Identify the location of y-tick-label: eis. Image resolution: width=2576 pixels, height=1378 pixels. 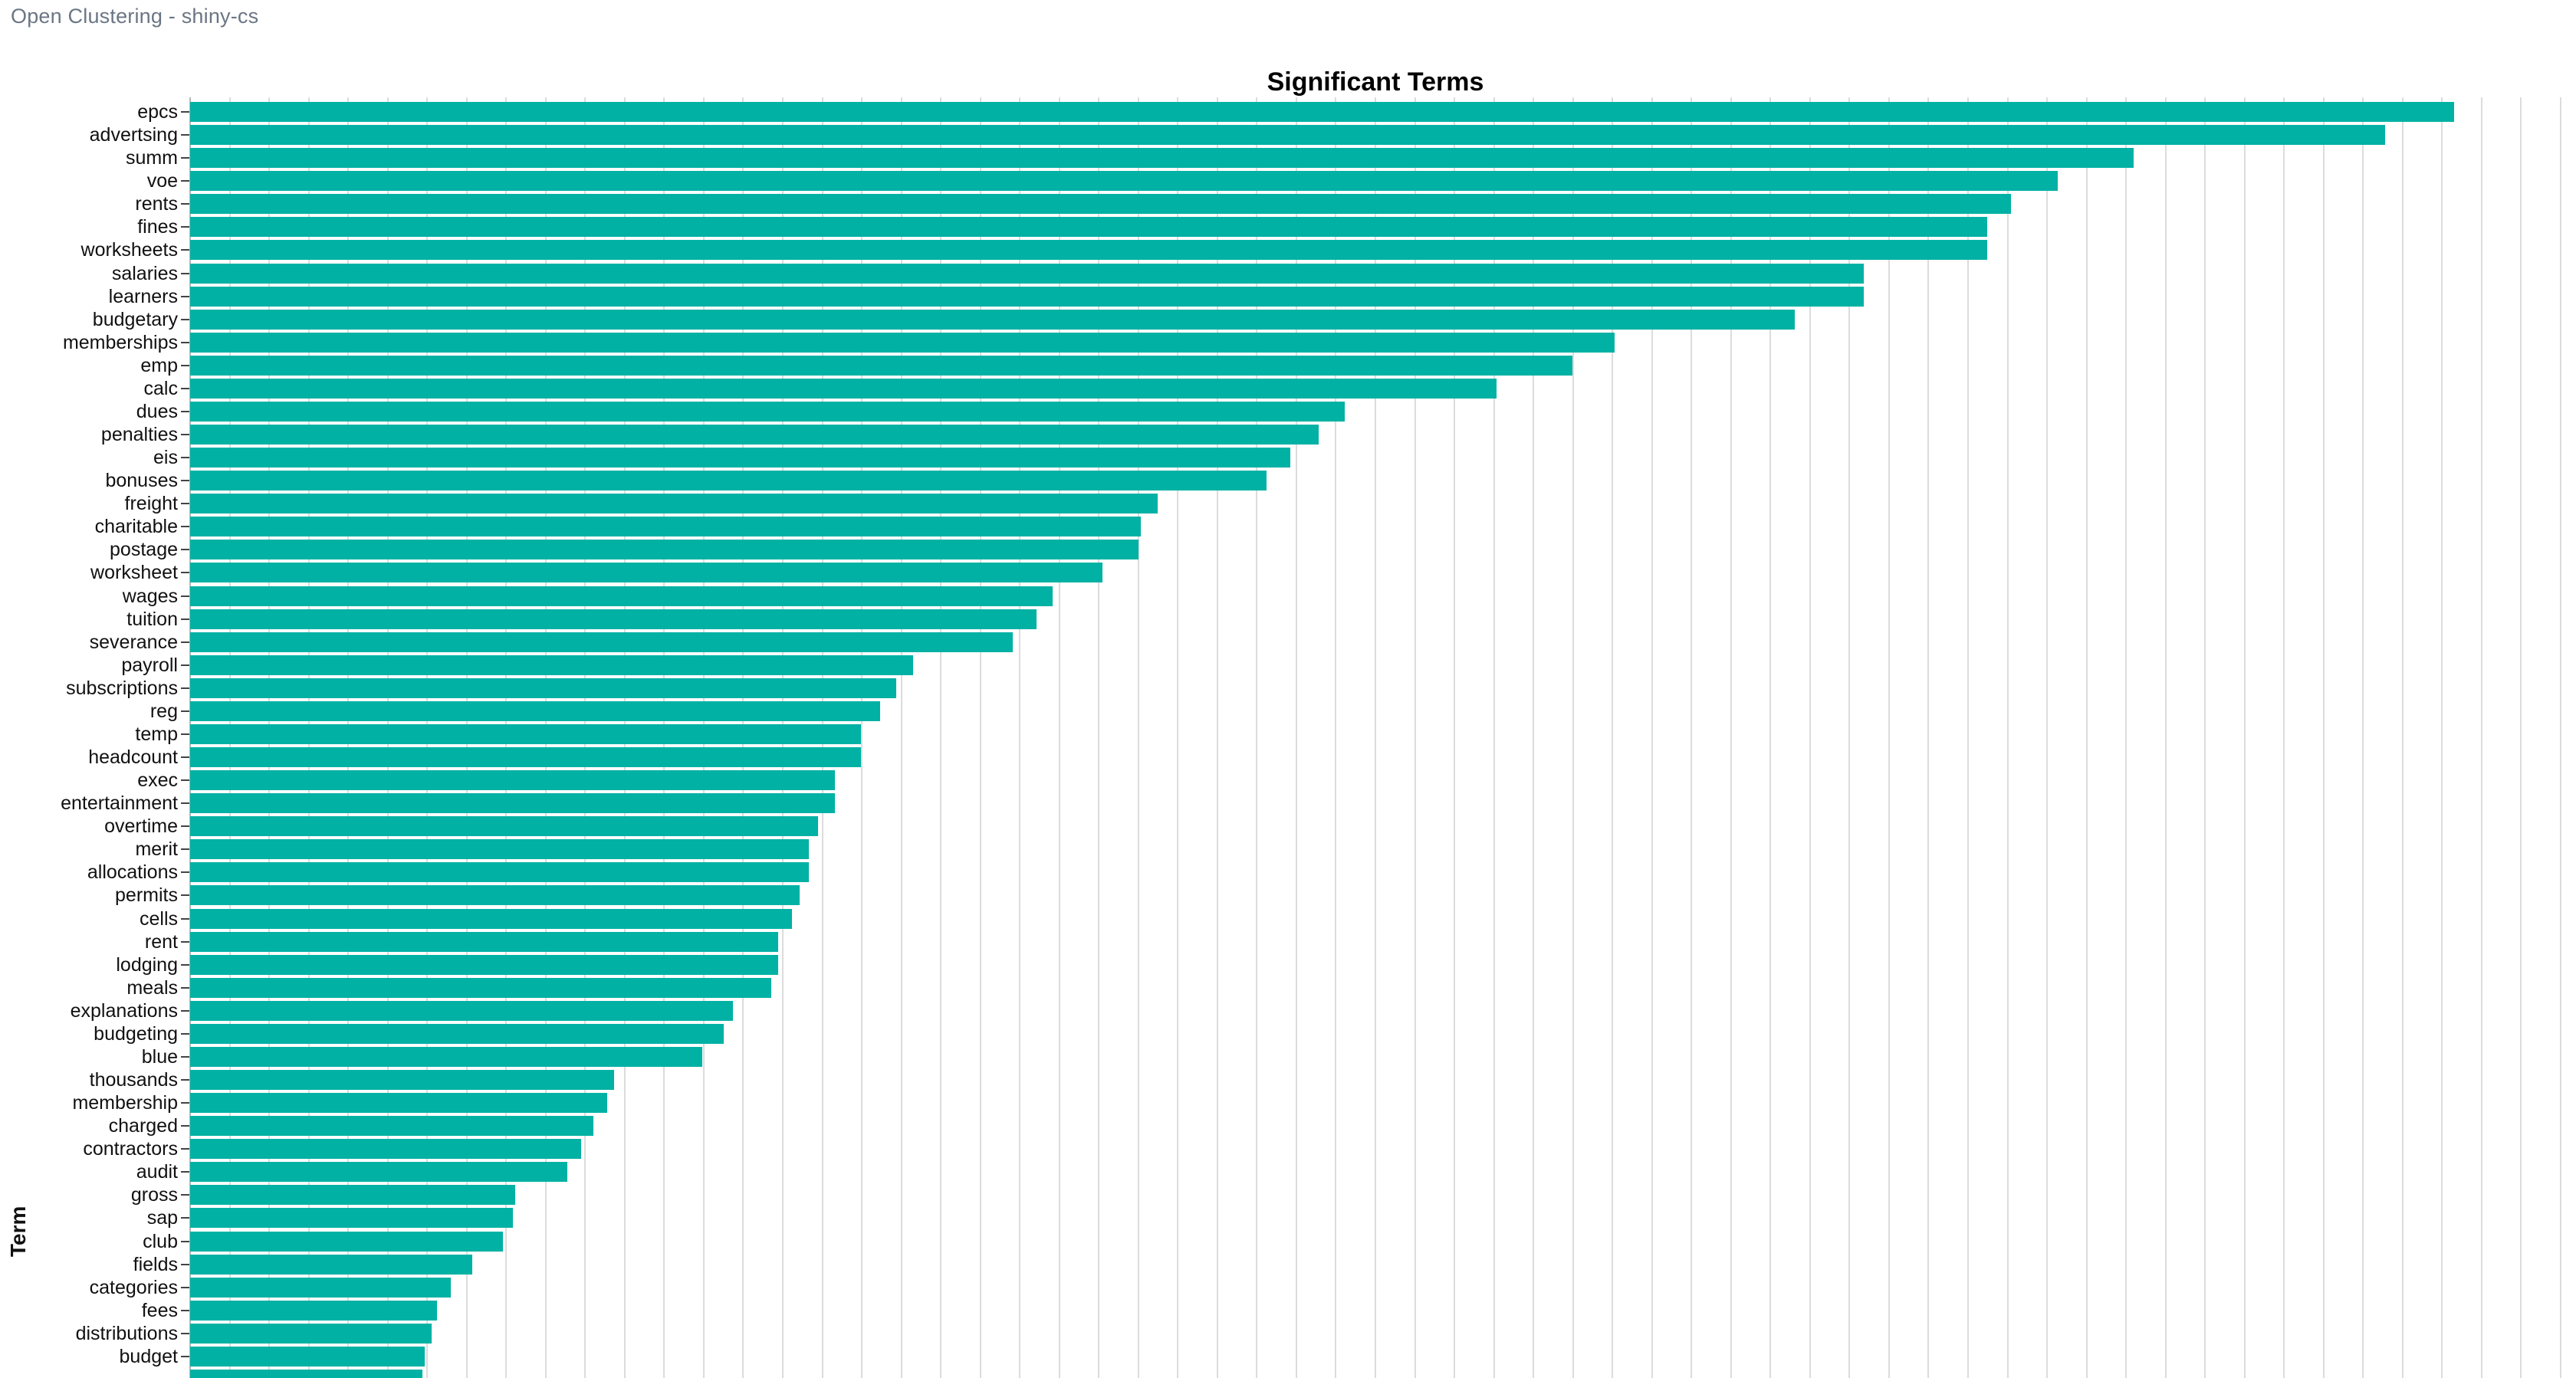
(166, 458).